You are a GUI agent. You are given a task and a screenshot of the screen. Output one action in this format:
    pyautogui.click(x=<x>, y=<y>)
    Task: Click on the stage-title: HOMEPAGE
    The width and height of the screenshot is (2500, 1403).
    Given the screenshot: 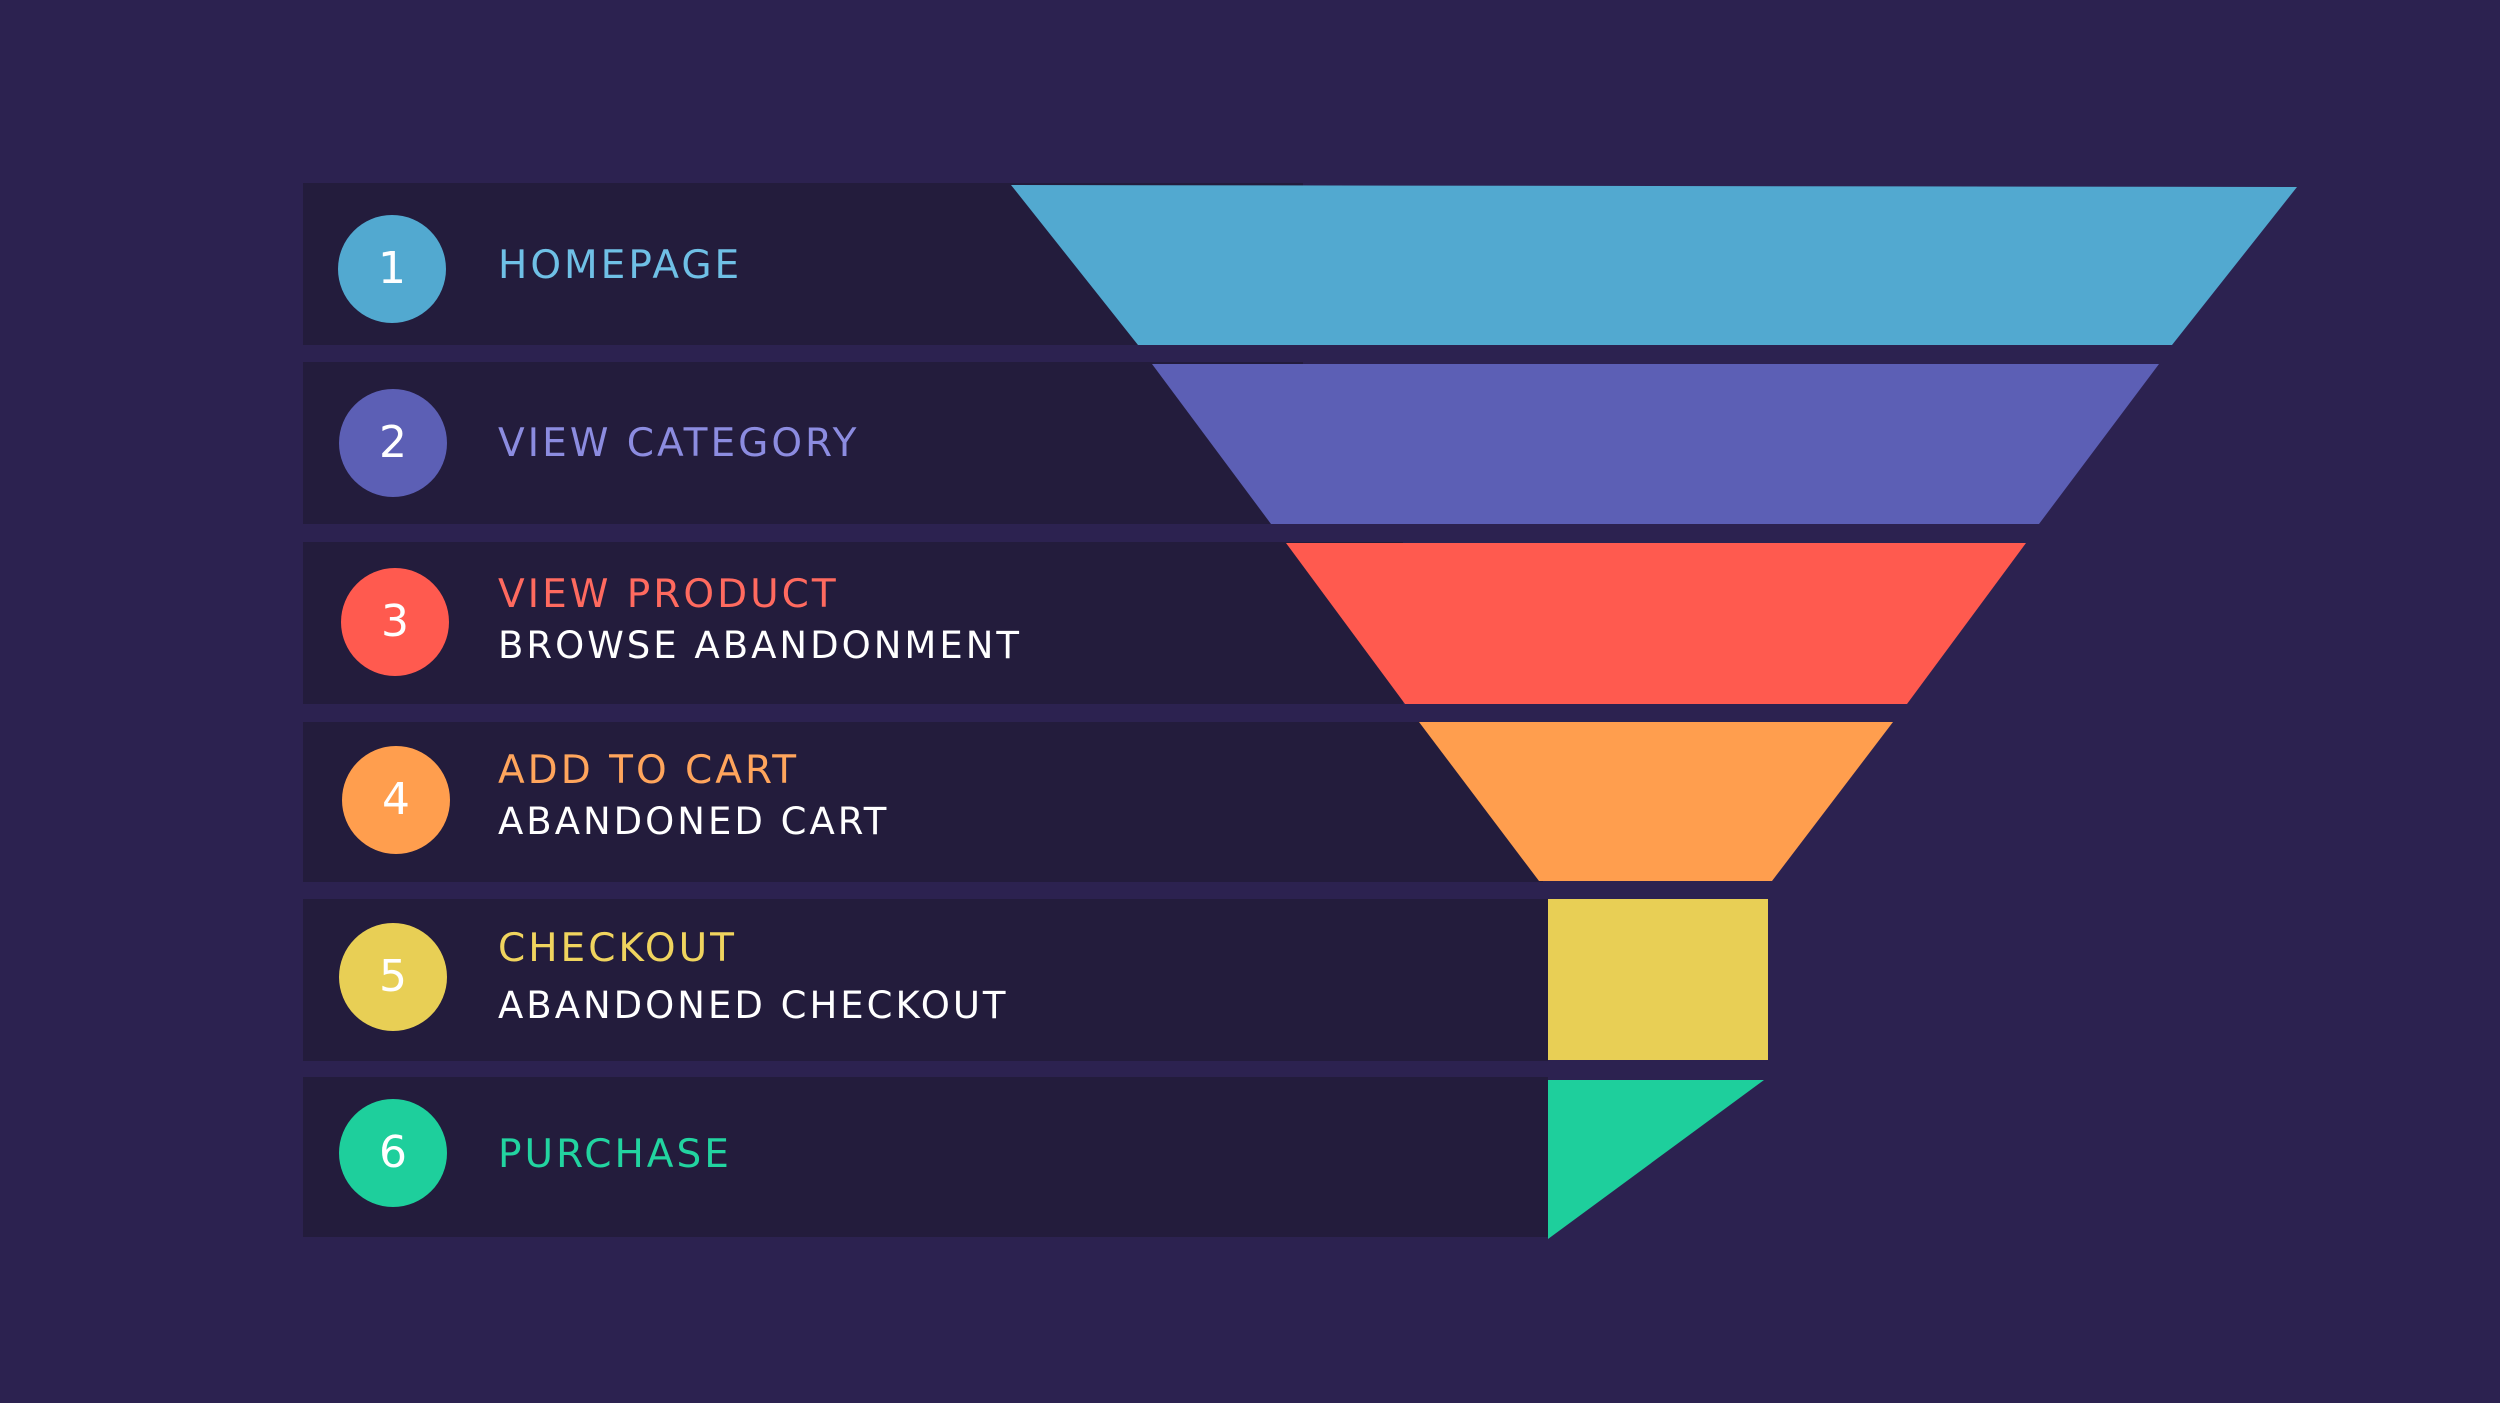 What is the action you would take?
    pyautogui.click(x=620, y=265)
    